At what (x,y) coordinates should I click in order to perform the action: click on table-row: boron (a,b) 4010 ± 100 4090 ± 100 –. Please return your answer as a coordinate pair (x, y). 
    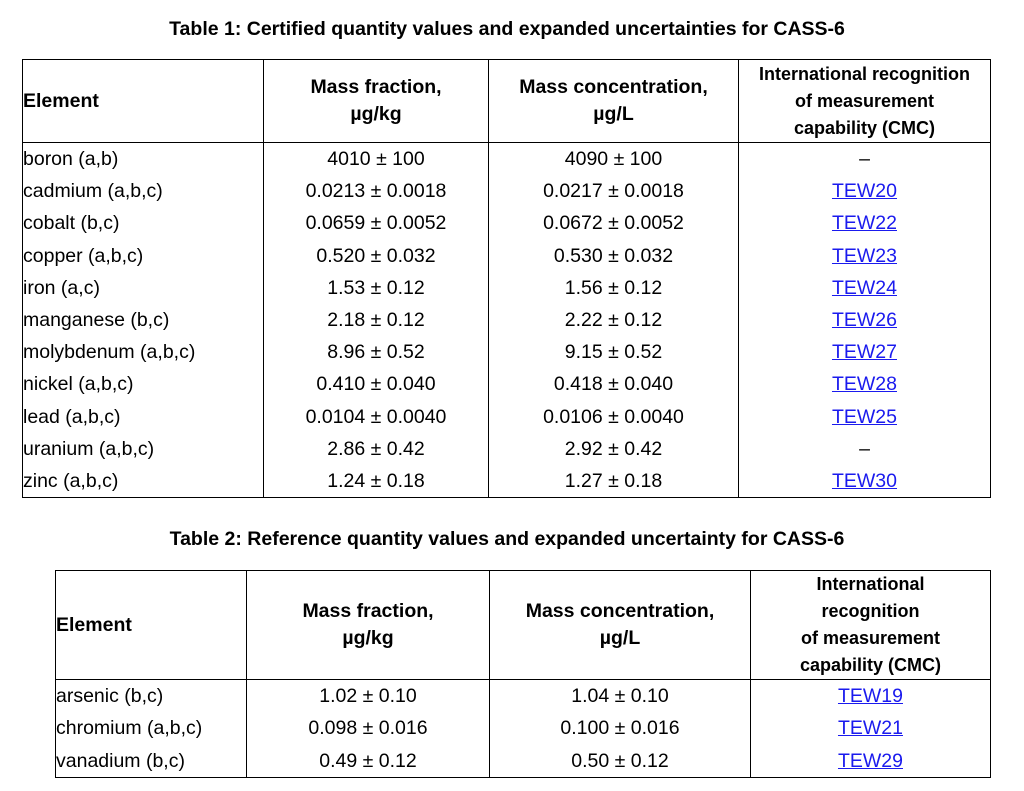
    Looking at the image, I should click on (506, 159).